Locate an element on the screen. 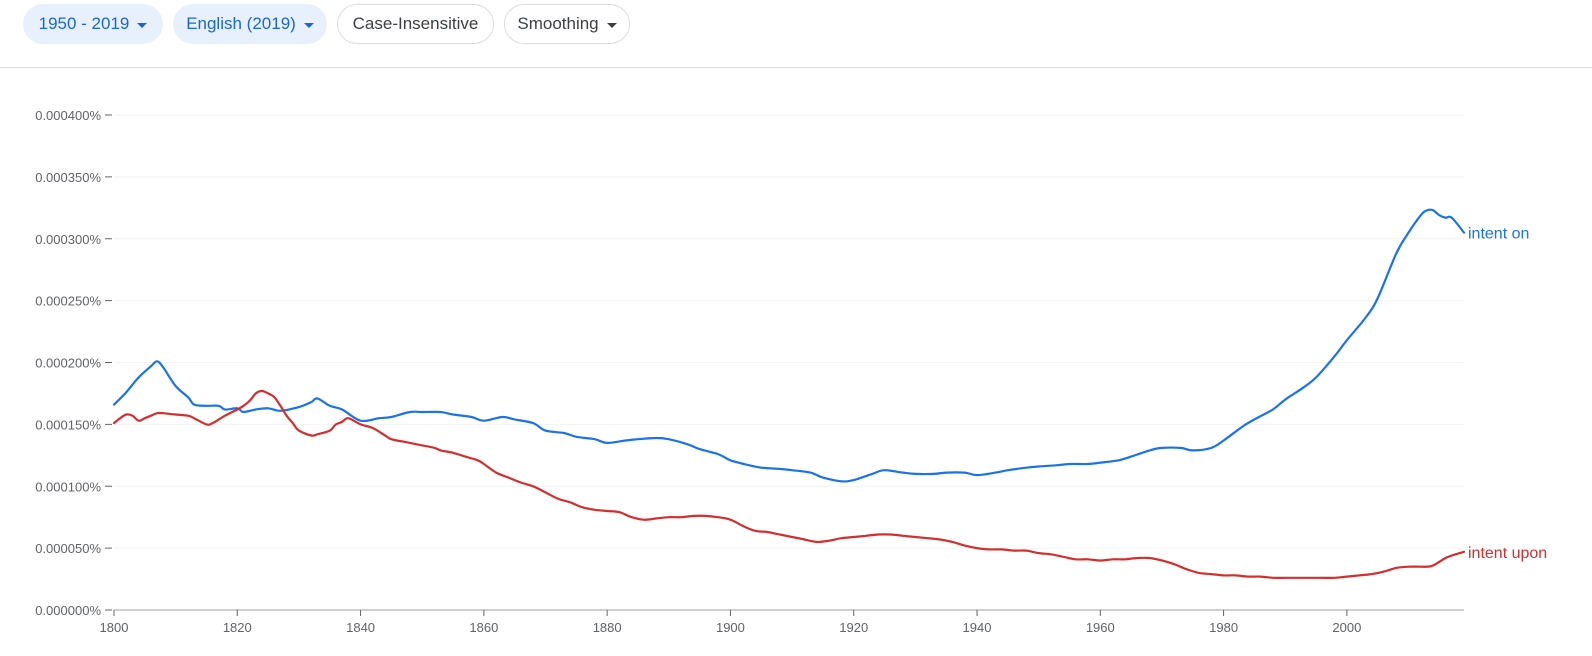 Image resolution: width=1592 pixels, height=656 pixels. series-label-intent-on: intent on is located at coordinates (1498, 234).